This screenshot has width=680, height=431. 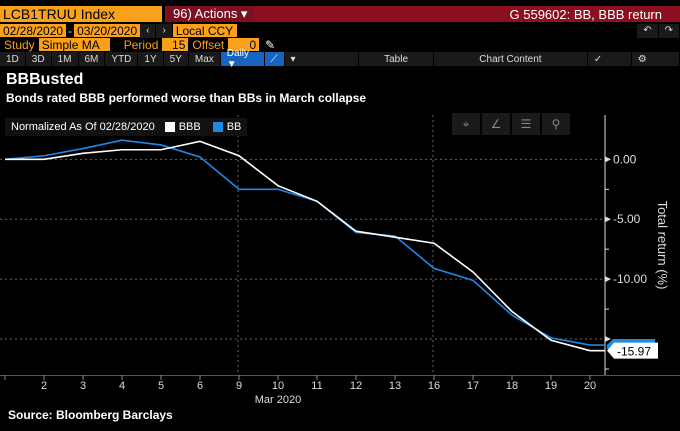 What do you see at coordinates (244, 45) in the screenshot?
I see `offset-input: 0` at bounding box center [244, 45].